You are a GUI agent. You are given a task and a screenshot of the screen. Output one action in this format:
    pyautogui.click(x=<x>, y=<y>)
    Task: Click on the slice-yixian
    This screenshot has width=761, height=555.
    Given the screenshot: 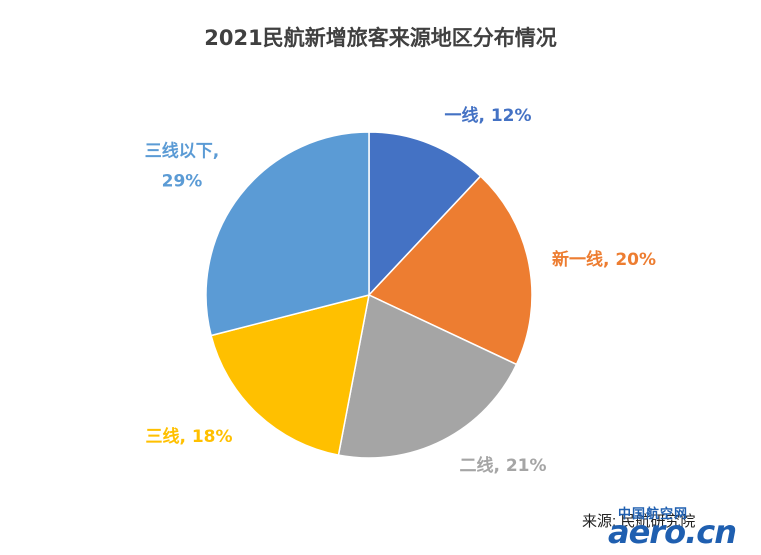 What is the action you would take?
    pyautogui.click(x=425, y=214)
    